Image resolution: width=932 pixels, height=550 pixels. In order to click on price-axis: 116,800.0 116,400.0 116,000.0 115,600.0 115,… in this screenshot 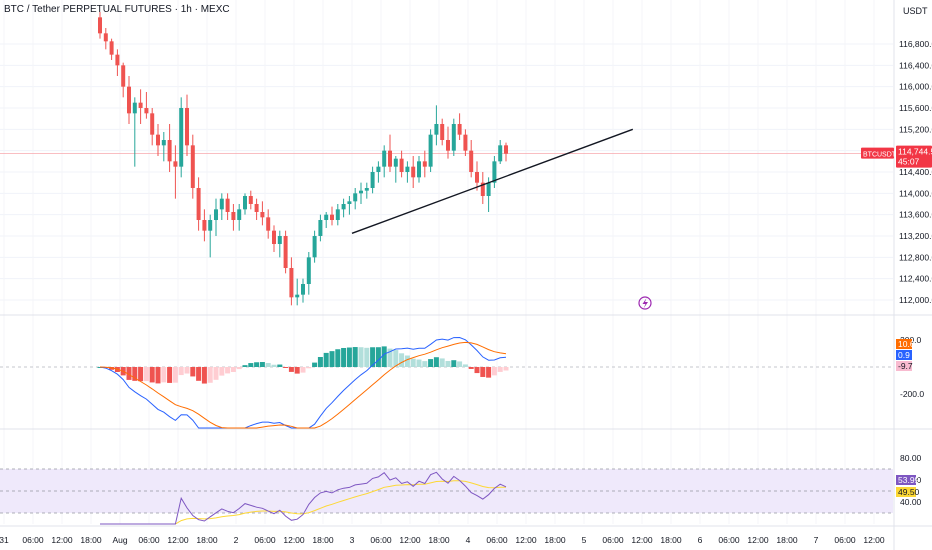, I will do `click(915, 172)`.